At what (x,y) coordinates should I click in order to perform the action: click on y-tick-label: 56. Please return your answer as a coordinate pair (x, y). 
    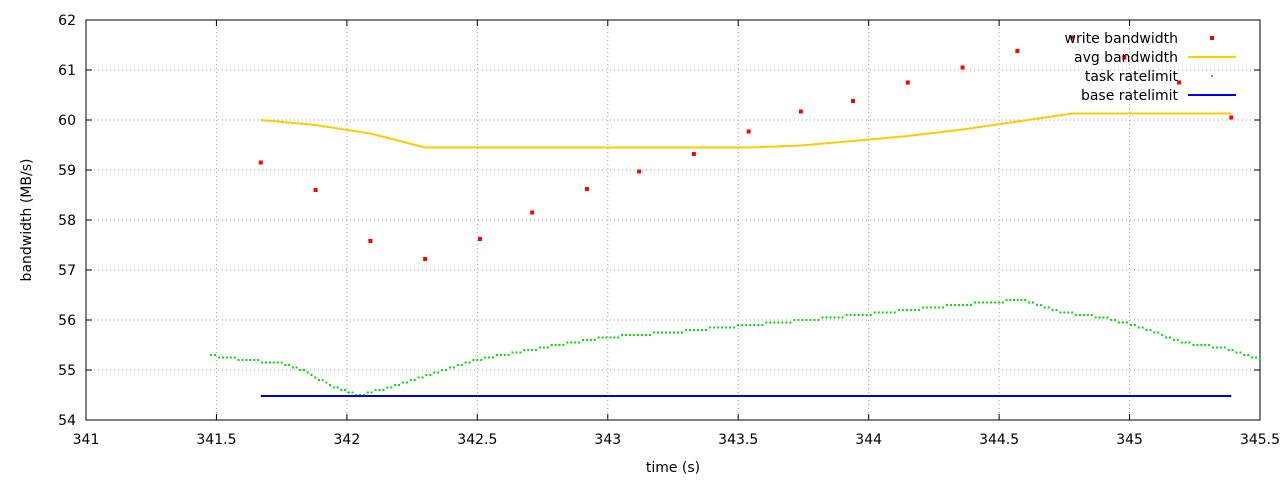
    Looking at the image, I should click on (67, 321).